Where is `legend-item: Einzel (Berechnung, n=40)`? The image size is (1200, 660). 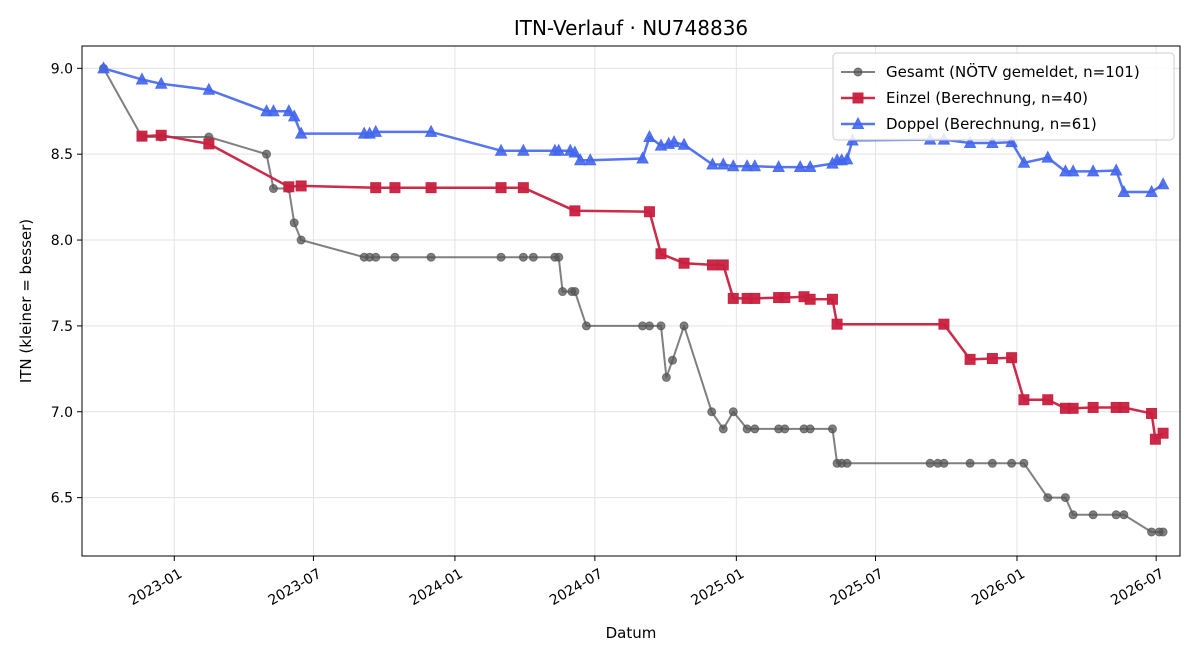 legend-item: Einzel (Berechnung, n=40) is located at coordinates (964, 98).